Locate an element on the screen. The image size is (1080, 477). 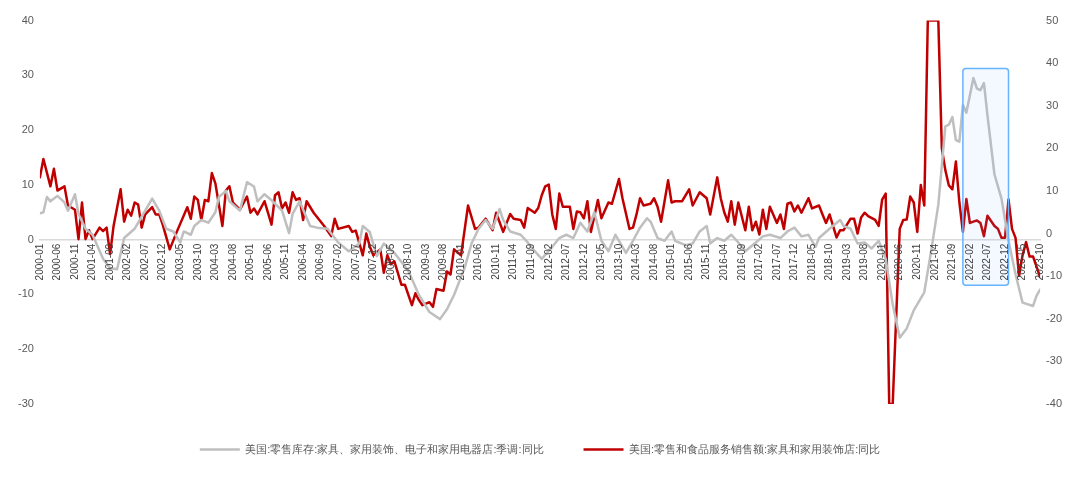
x-tick-label: 2013-10 is located at coordinates (618, 262).